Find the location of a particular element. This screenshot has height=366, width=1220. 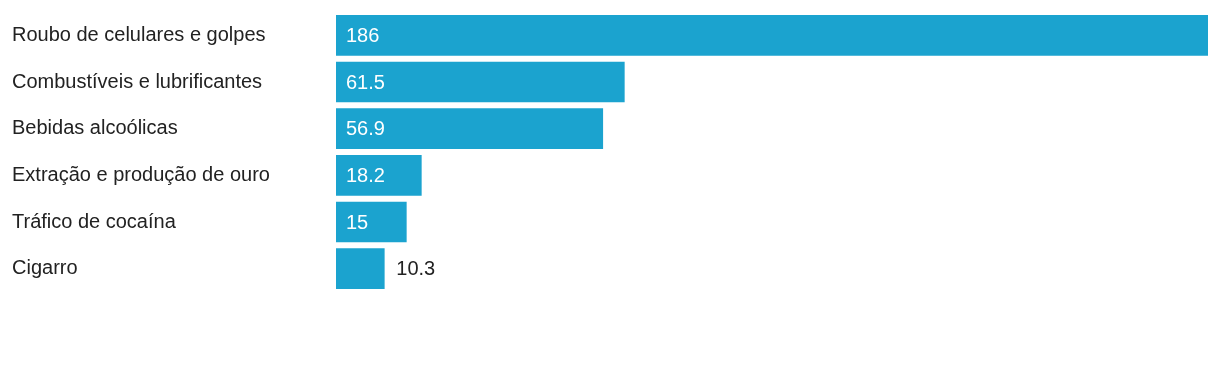

data-label: 10.3 is located at coordinates (416, 268).